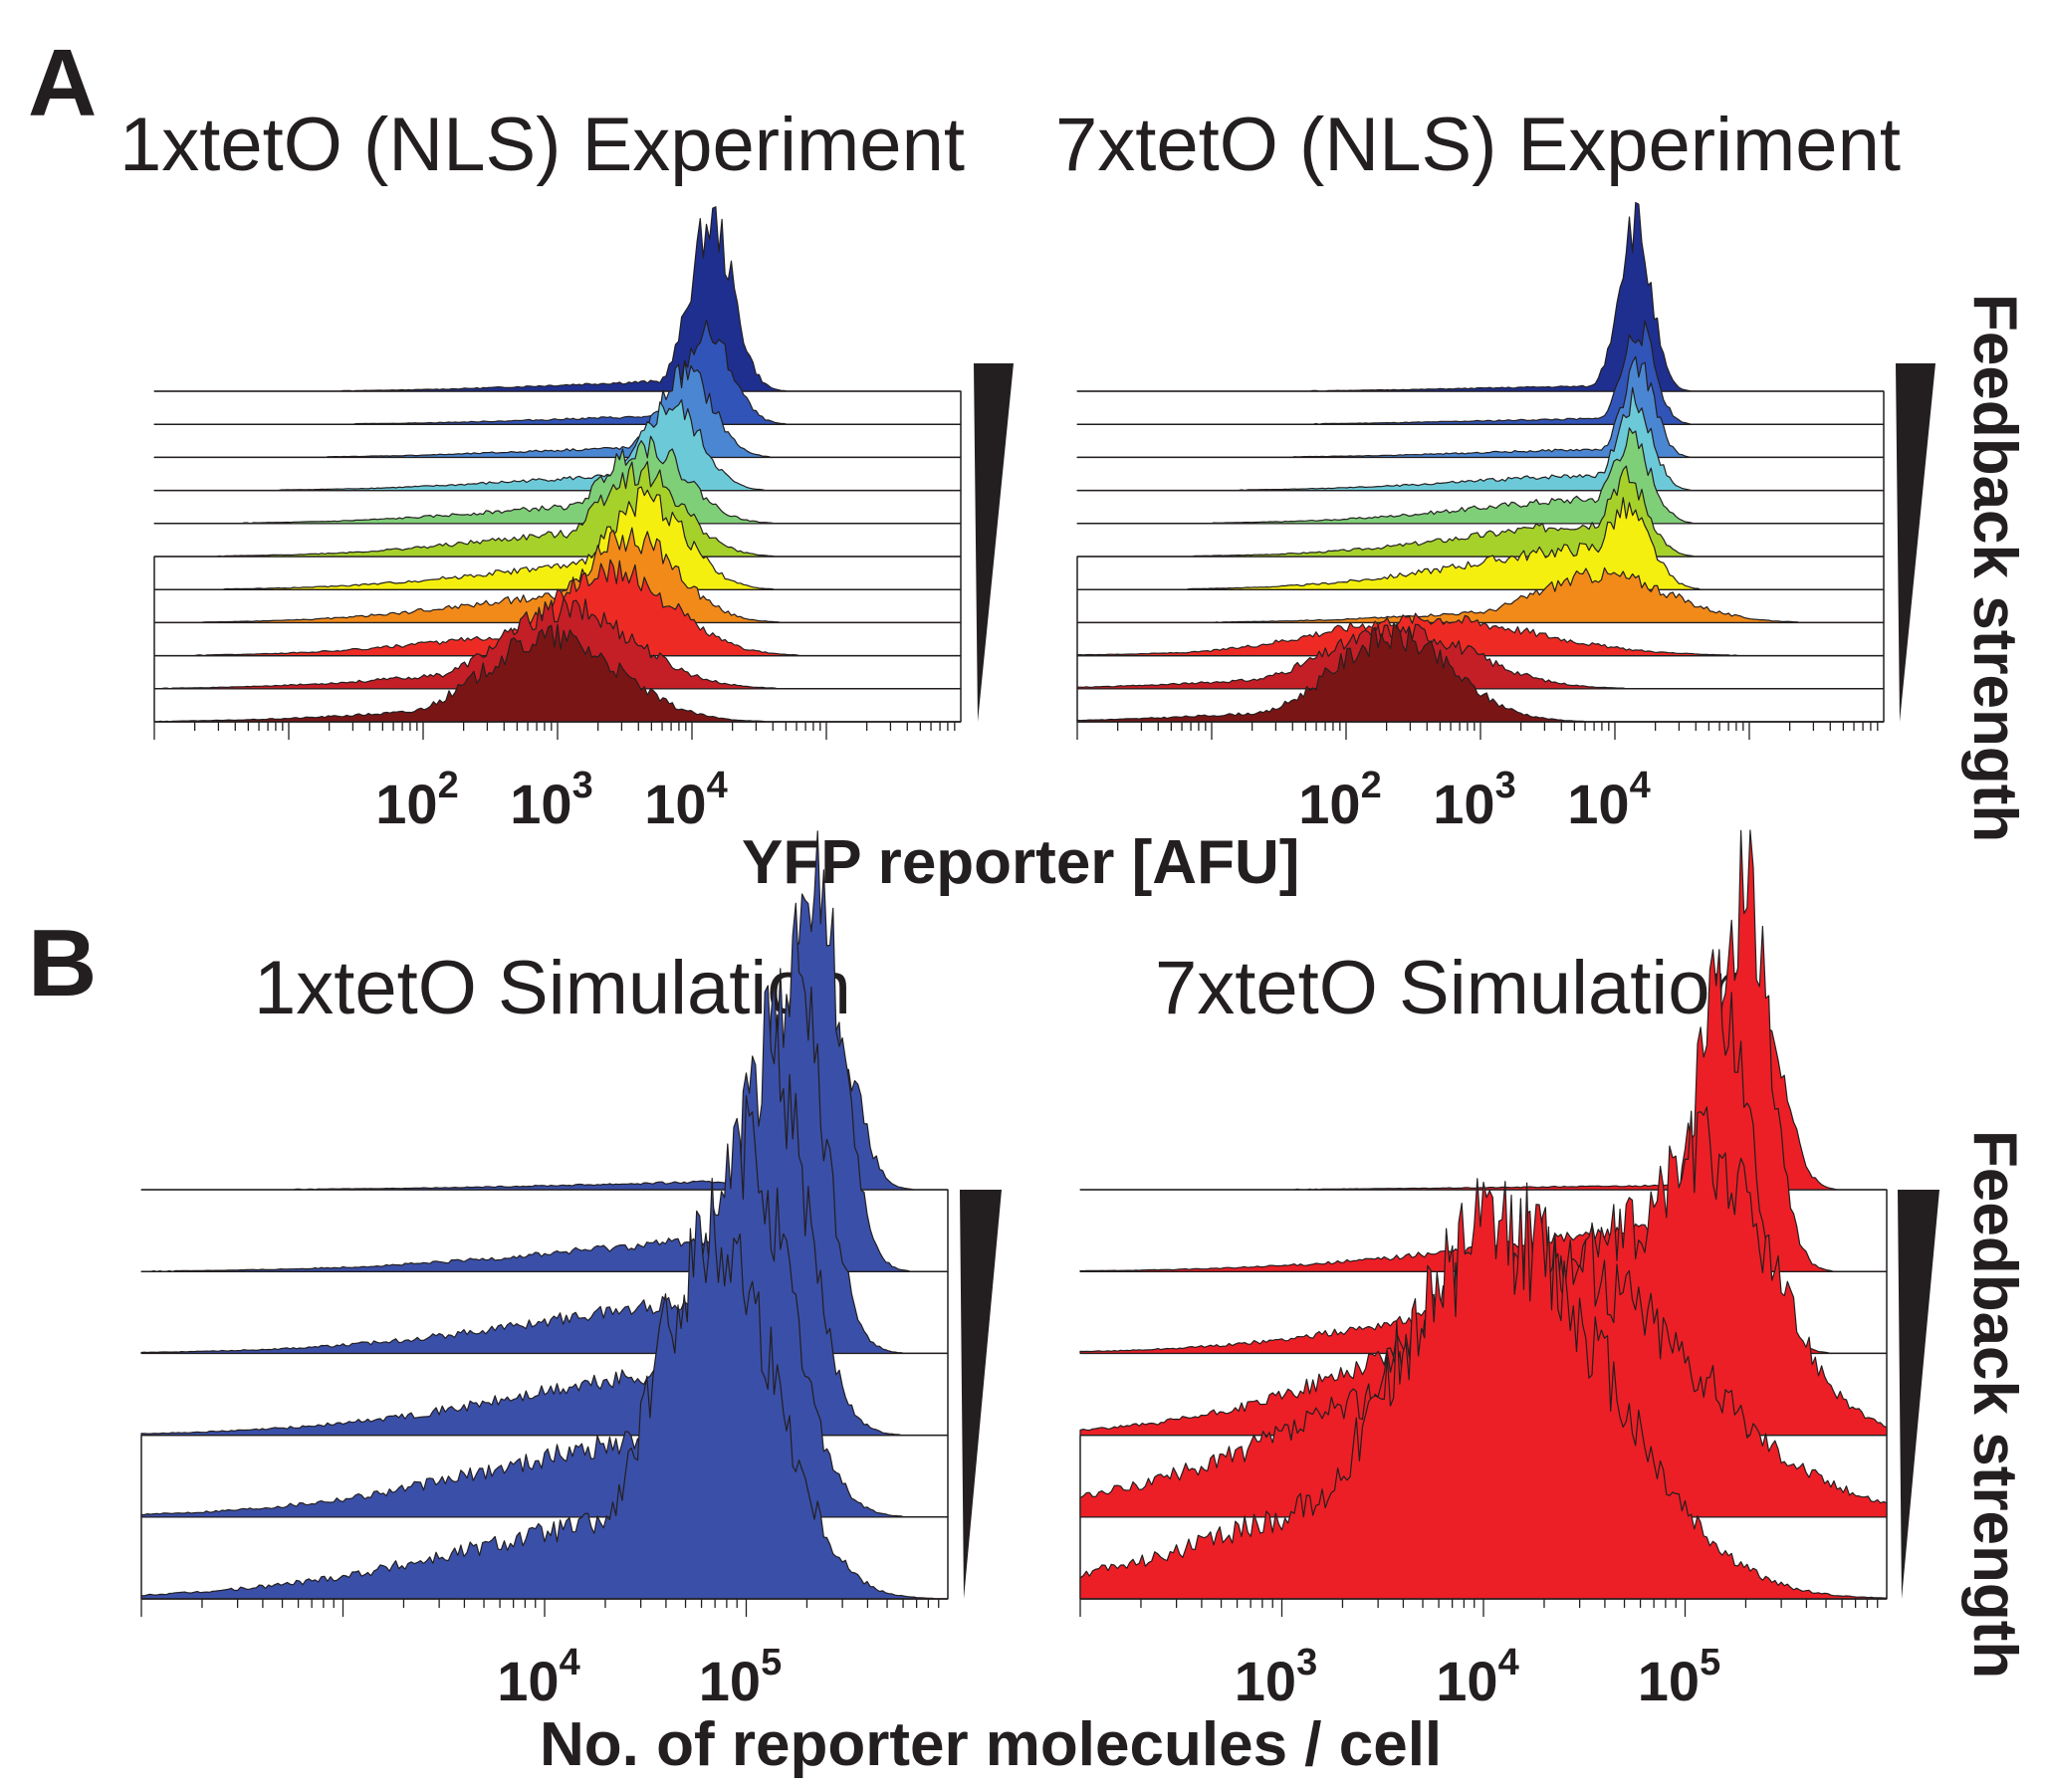  What do you see at coordinates (542, 145) in the screenshot?
I see `chart-title-a1: 1xtetO (NLS) Experiment` at bounding box center [542, 145].